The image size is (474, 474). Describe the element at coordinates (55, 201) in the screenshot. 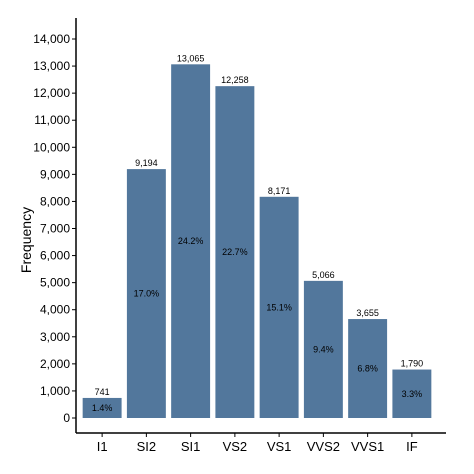

I see `y-tick-label: 8,000` at that location.